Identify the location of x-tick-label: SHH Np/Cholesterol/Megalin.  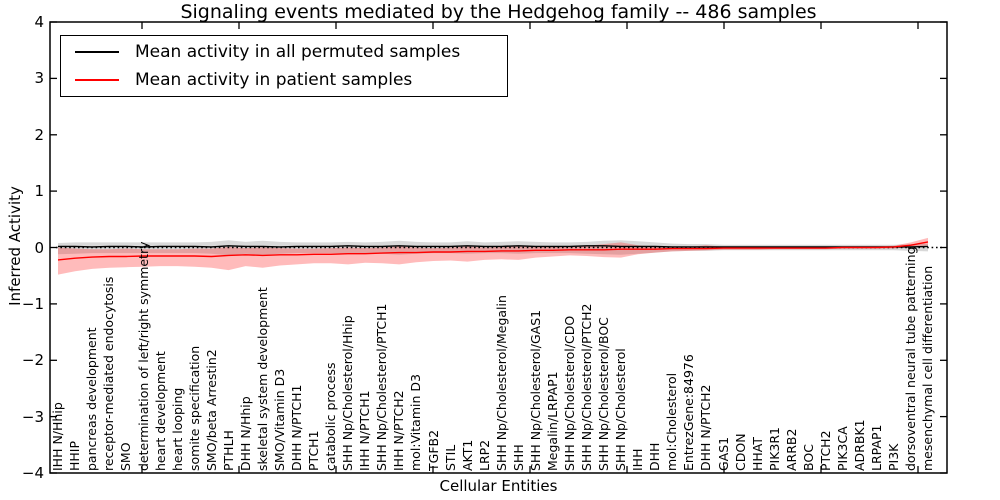
(501, 383).